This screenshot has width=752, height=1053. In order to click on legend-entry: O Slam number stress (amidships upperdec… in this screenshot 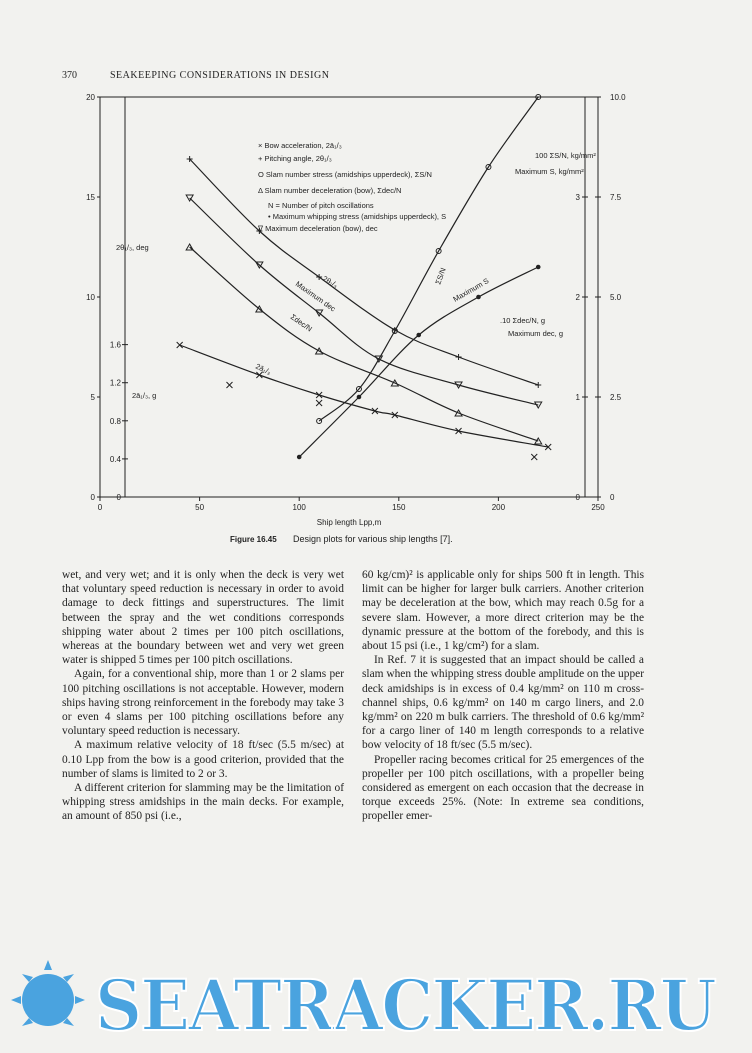, I will do `click(345, 174)`.